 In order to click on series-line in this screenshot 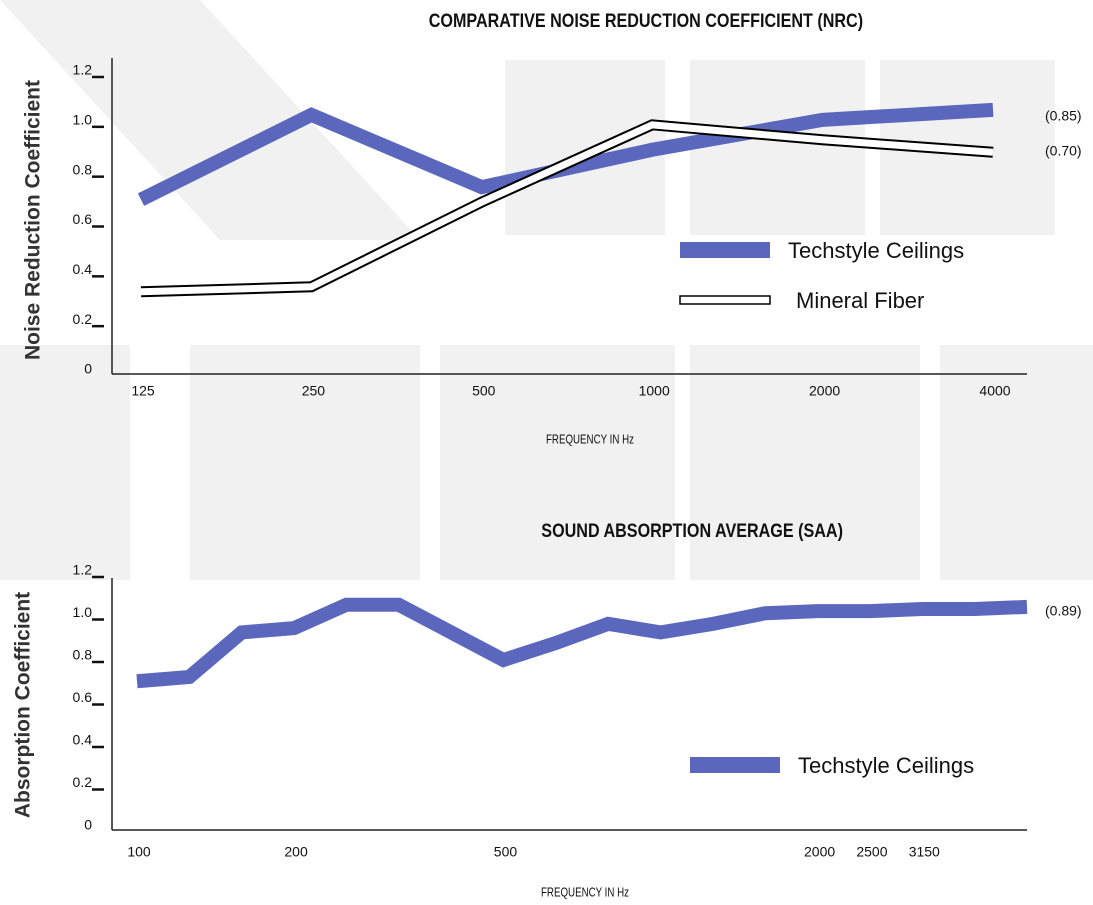, I will do `click(582, 643)`.